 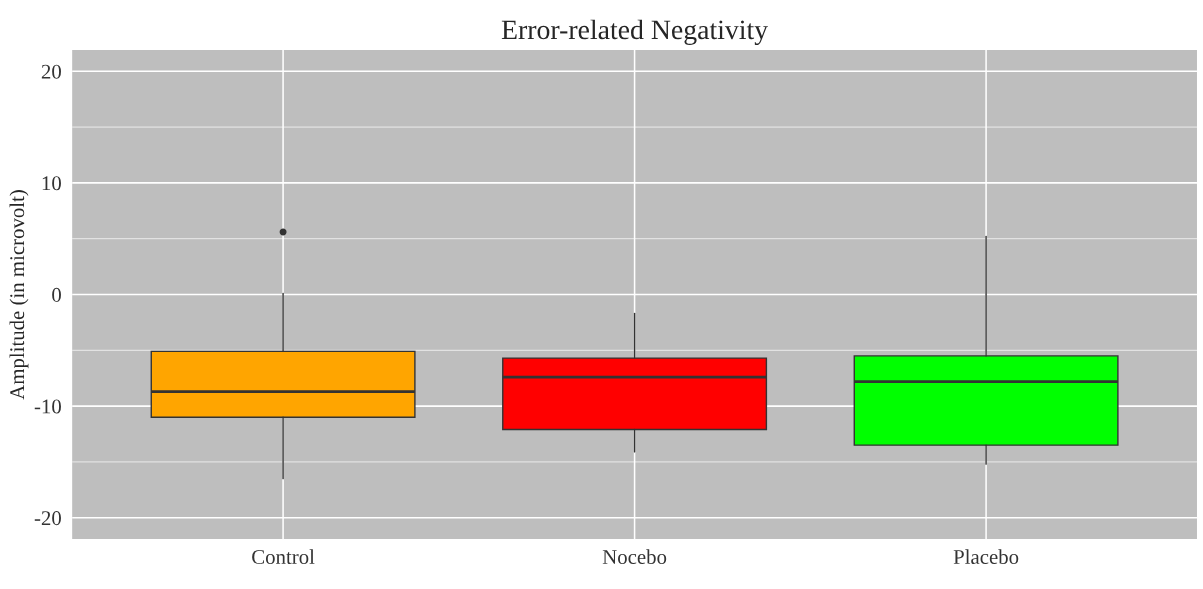 What do you see at coordinates (19, 295) in the screenshot?
I see `y-axis-title: Amplitude (in microvolt)` at bounding box center [19, 295].